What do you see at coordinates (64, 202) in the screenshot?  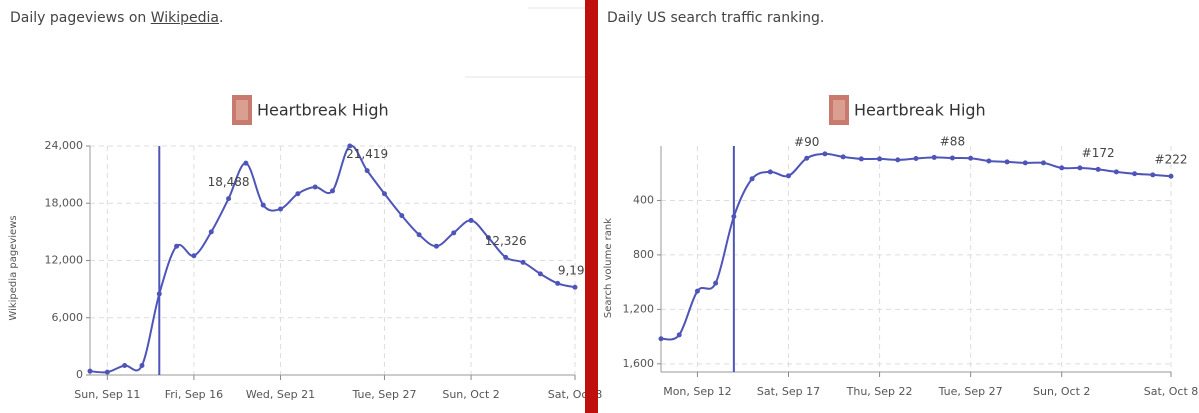 I see `y-tick-label: 18,000` at bounding box center [64, 202].